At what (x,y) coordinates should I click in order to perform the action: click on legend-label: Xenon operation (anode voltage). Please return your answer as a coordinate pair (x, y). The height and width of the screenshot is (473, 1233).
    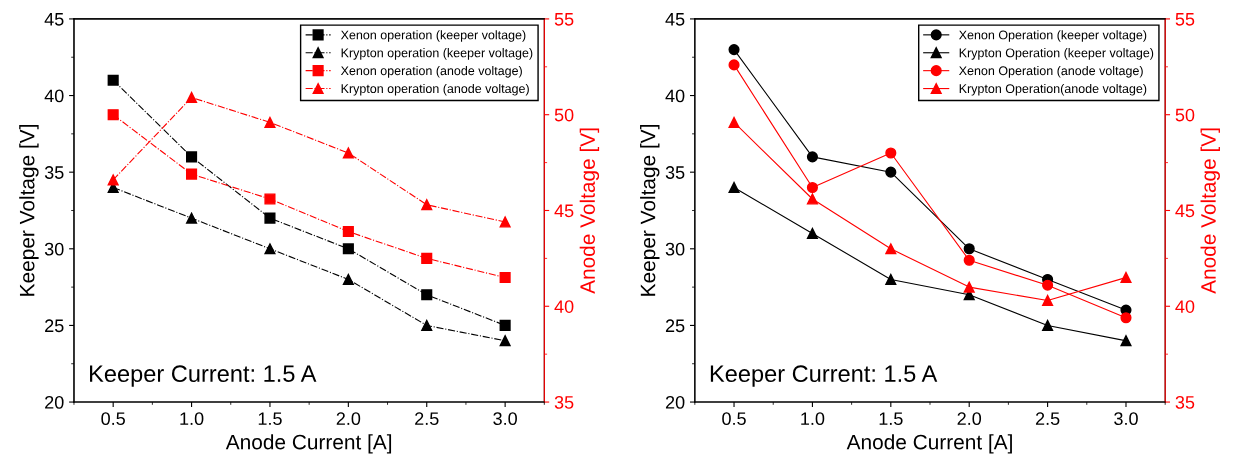
    Looking at the image, I should click on (431, 71).